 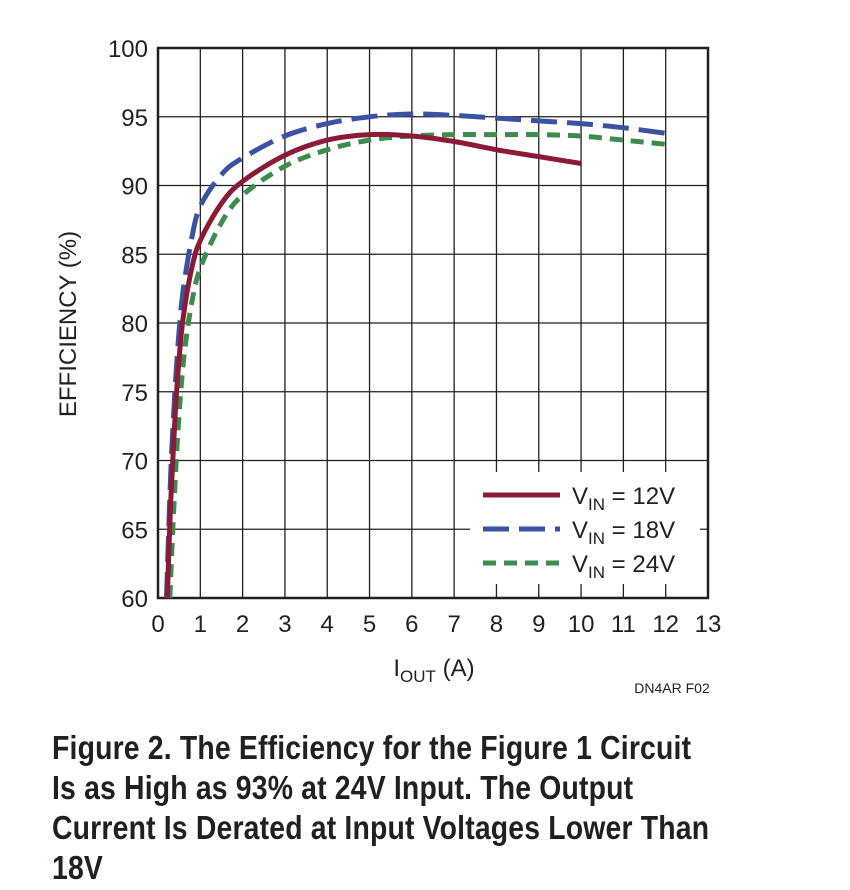 I want to click on x-tick-label: 5, so click(x=369, y=624).